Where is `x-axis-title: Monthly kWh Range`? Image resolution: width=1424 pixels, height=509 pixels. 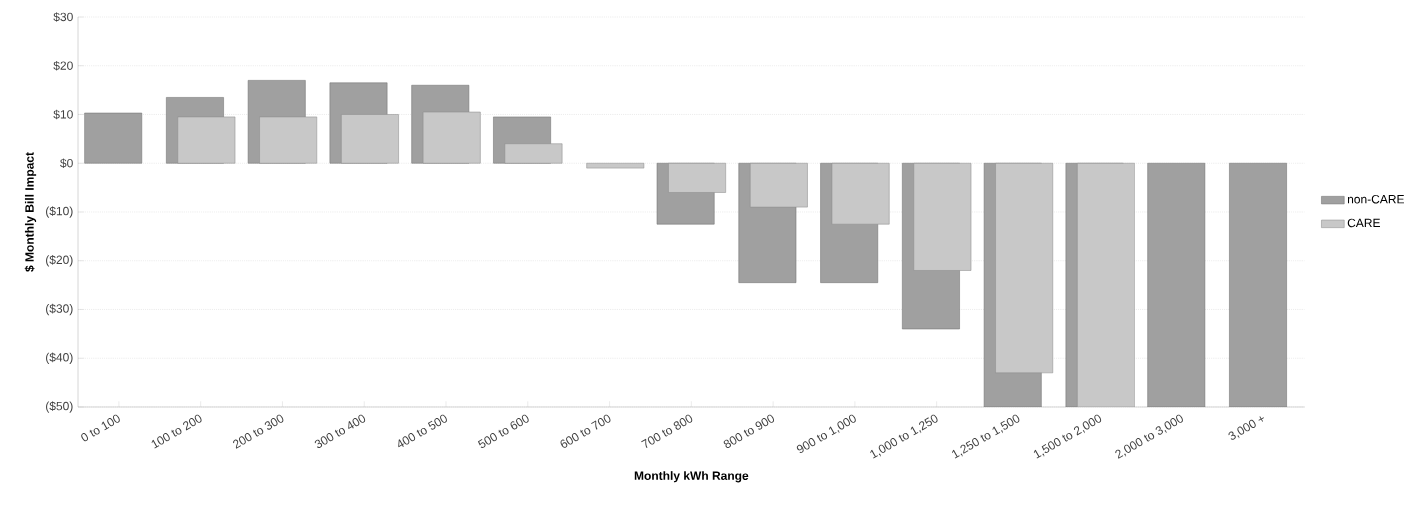
x-axis-title: Monthly kWh Range is located at coordinates (691, 477).